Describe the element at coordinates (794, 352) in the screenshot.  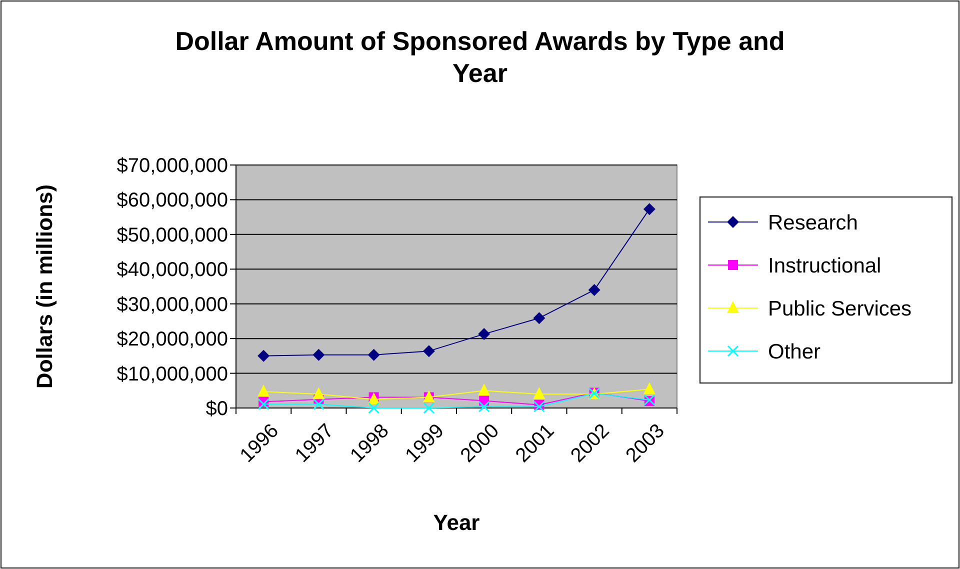
I see `legend-label: Other` at that location.